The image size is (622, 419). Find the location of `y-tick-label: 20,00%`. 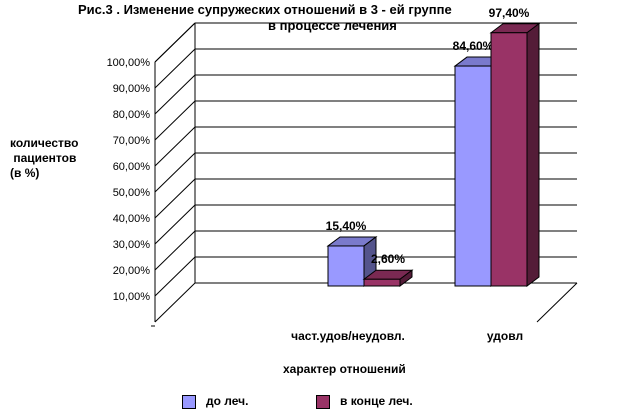

y-tick-label: 20,00% is located at coordinates (132, 271).